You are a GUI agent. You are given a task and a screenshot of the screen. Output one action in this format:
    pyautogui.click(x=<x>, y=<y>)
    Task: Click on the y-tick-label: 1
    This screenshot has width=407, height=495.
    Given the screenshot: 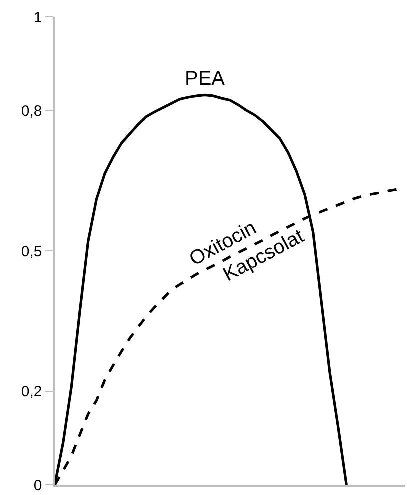 What is the action you would take?
    pyautogui.click(x=38, y=17)
    